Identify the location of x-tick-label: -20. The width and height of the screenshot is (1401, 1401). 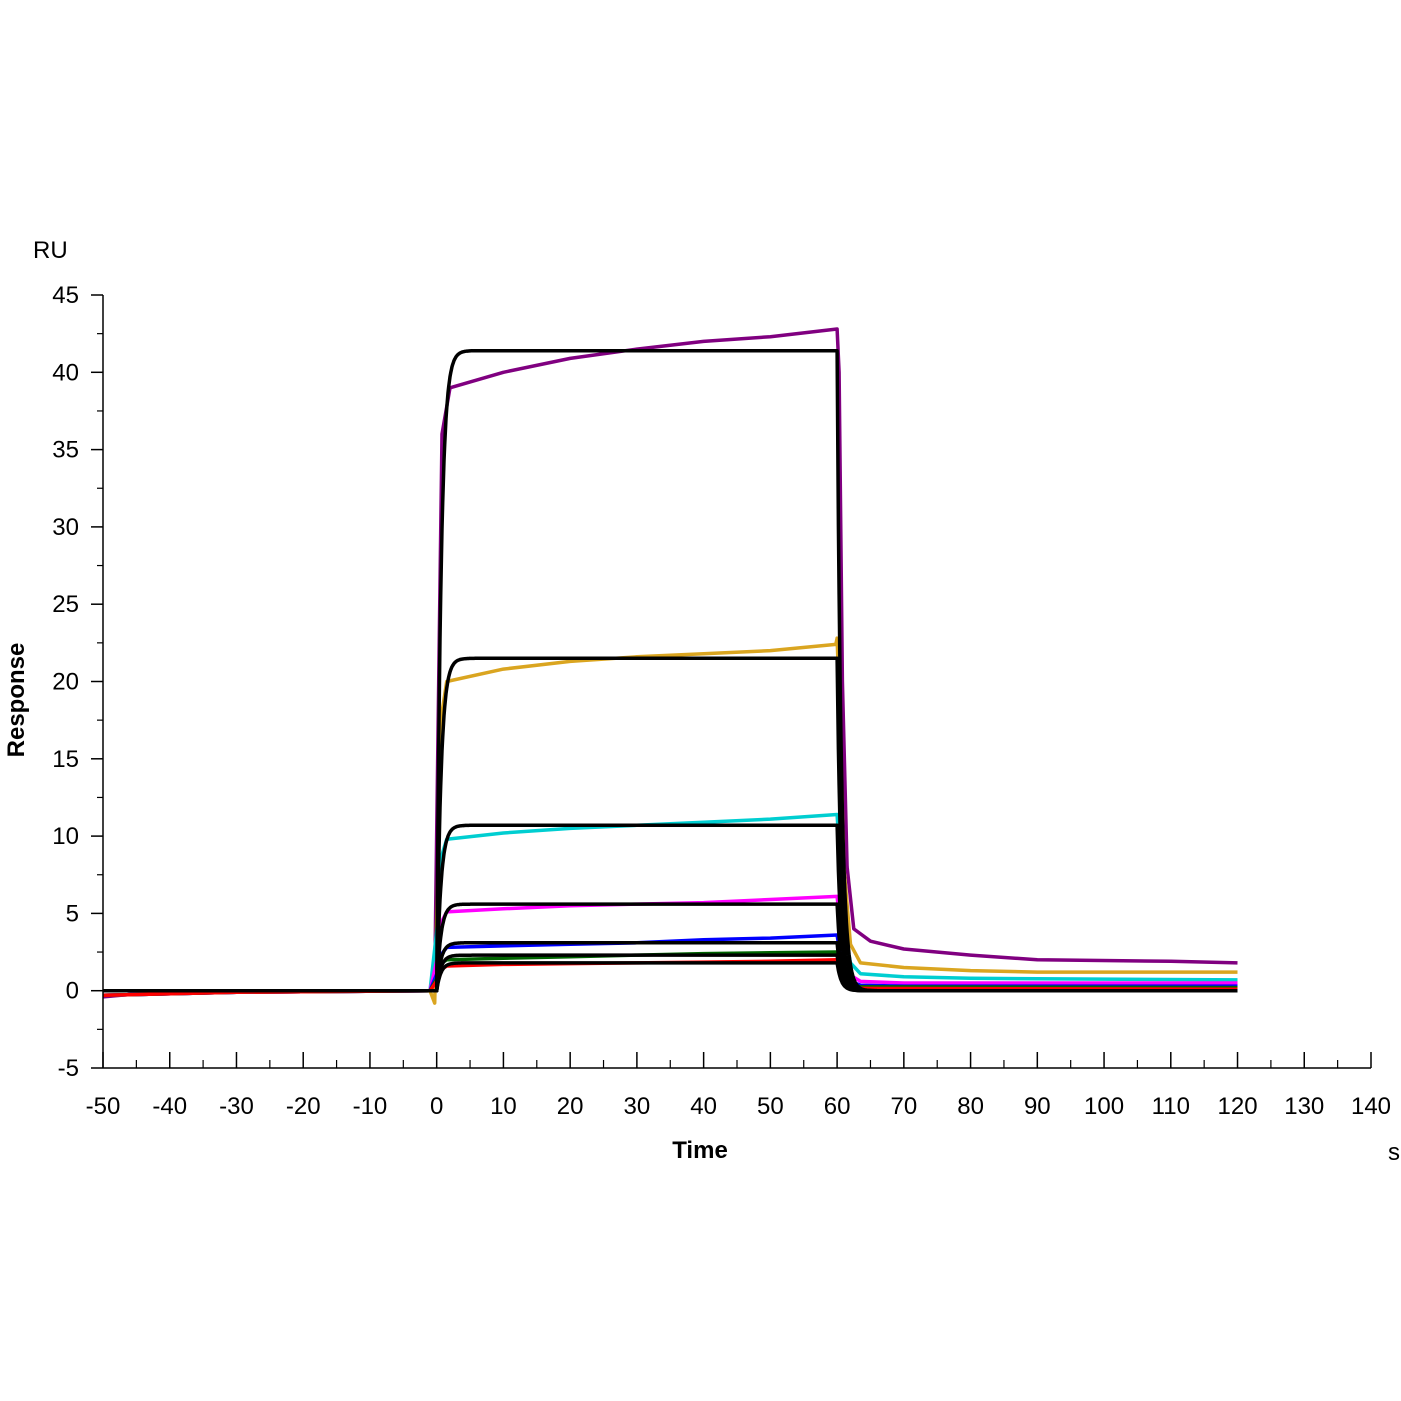
(303, 1106).